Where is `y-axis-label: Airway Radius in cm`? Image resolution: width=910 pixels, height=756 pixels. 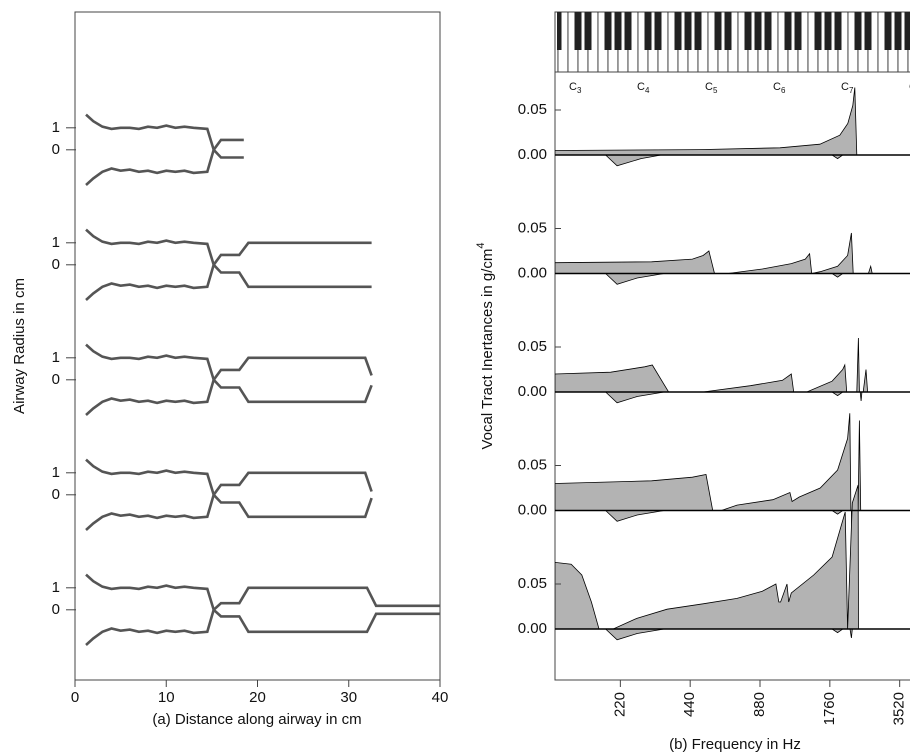
y-axis-label: Airway Radius in cm is located at coordinates (19, 346).